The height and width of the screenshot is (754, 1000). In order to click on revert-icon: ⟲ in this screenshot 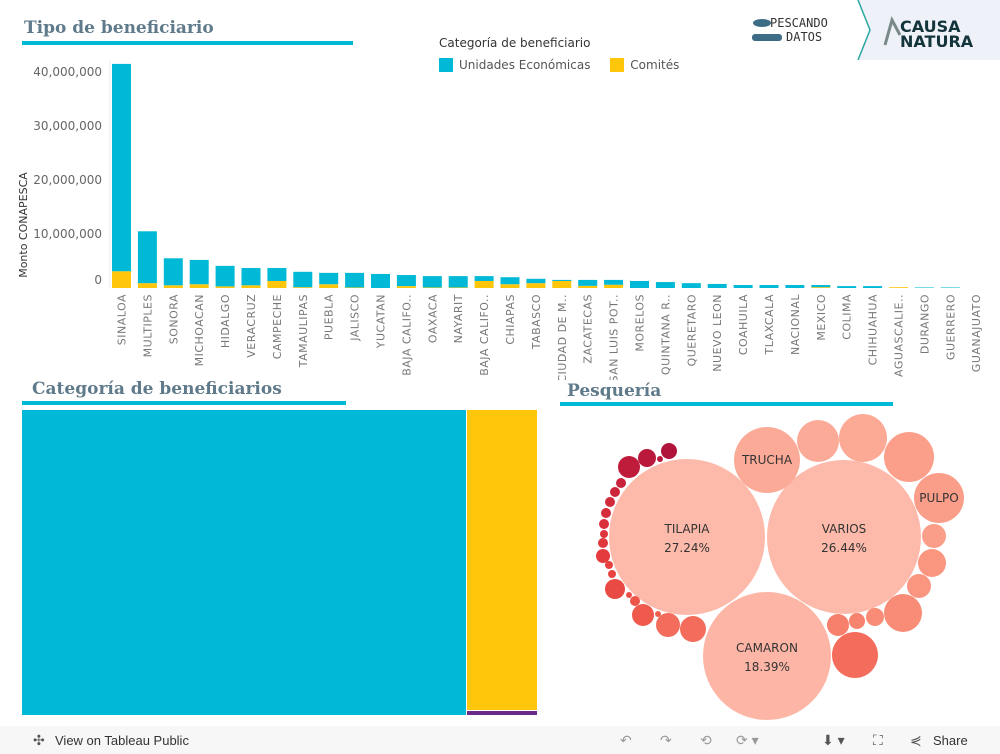, I will do `click(706, 740)`.